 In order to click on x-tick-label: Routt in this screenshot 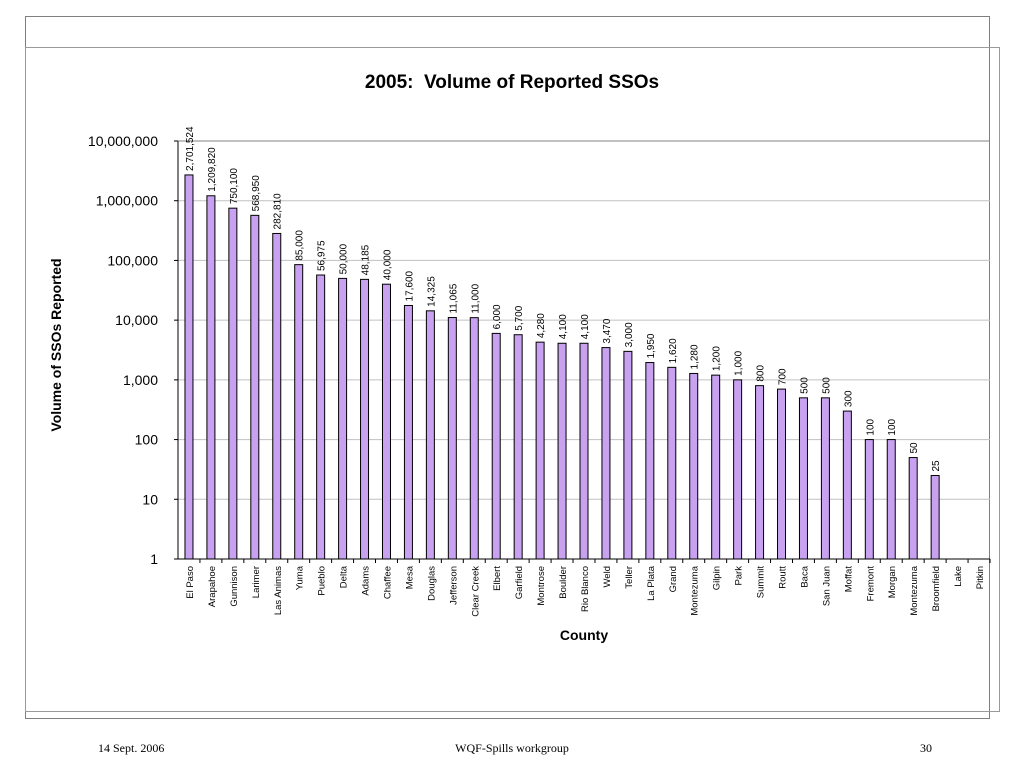, I will do `click(783, 577)`.